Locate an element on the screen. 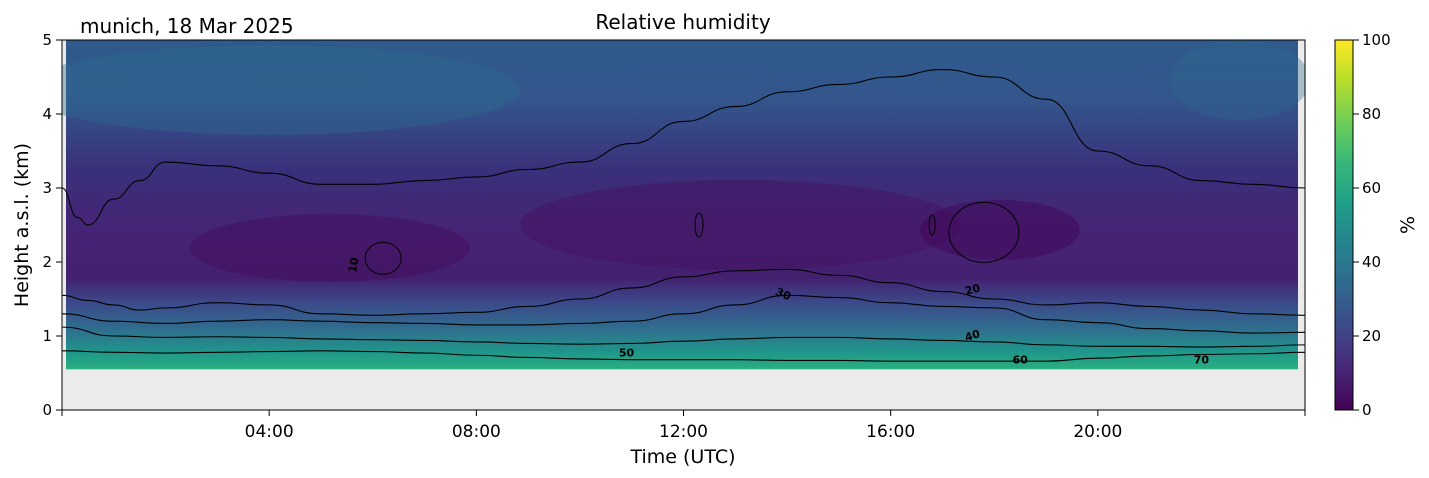  y-tick-label: 3 is located at coordinates (47, 188).